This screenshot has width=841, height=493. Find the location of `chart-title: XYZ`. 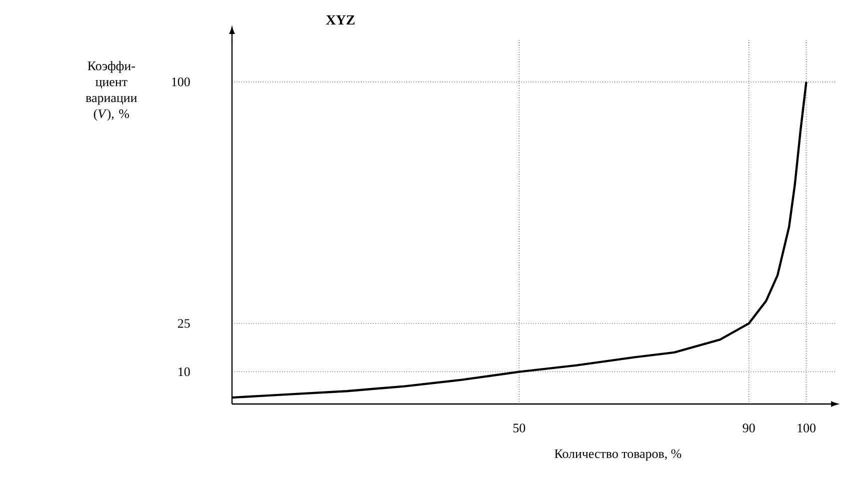

chart-title: XYZ is located at coordinates (340, 19).